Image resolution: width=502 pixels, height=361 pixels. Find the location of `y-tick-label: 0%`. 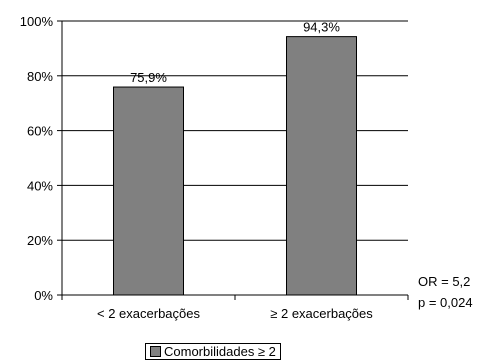

y-tick-label: 0% is located at coordinates (43, 295).